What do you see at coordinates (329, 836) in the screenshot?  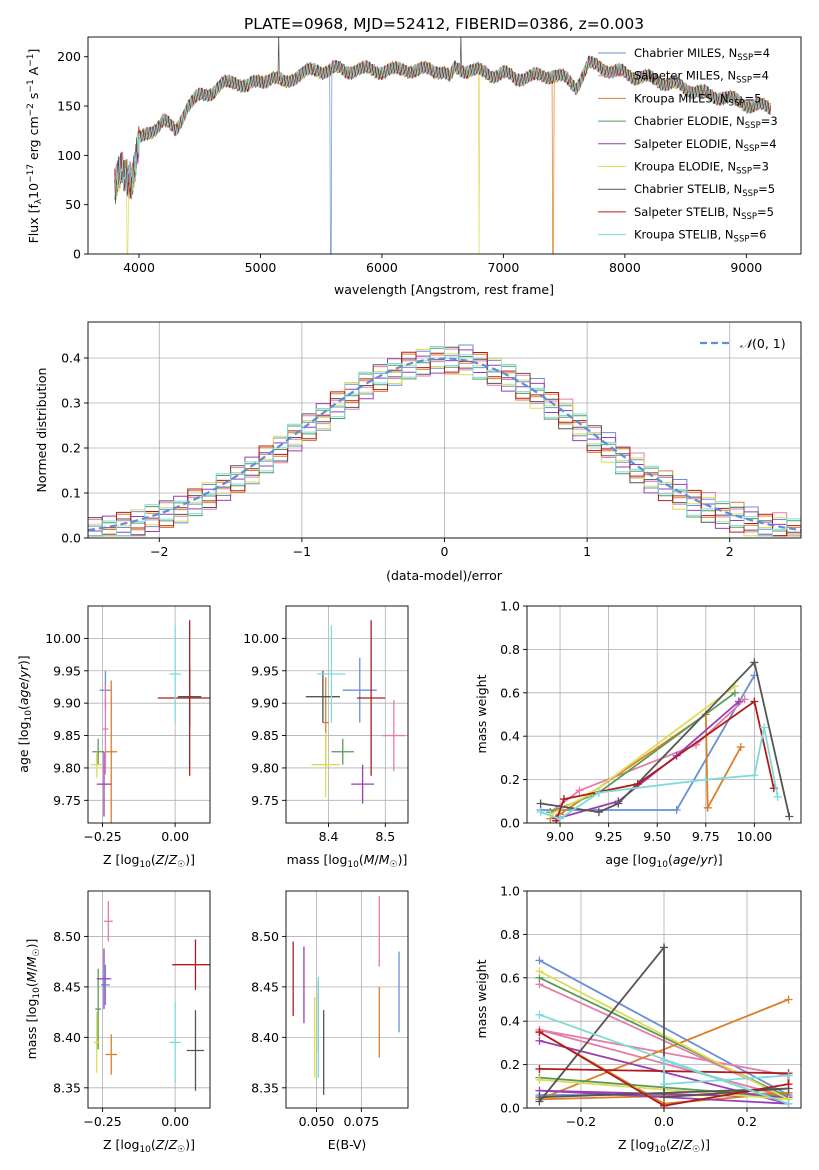 I see `x-tick-label: 8.4` at bounding box center [329, 836].